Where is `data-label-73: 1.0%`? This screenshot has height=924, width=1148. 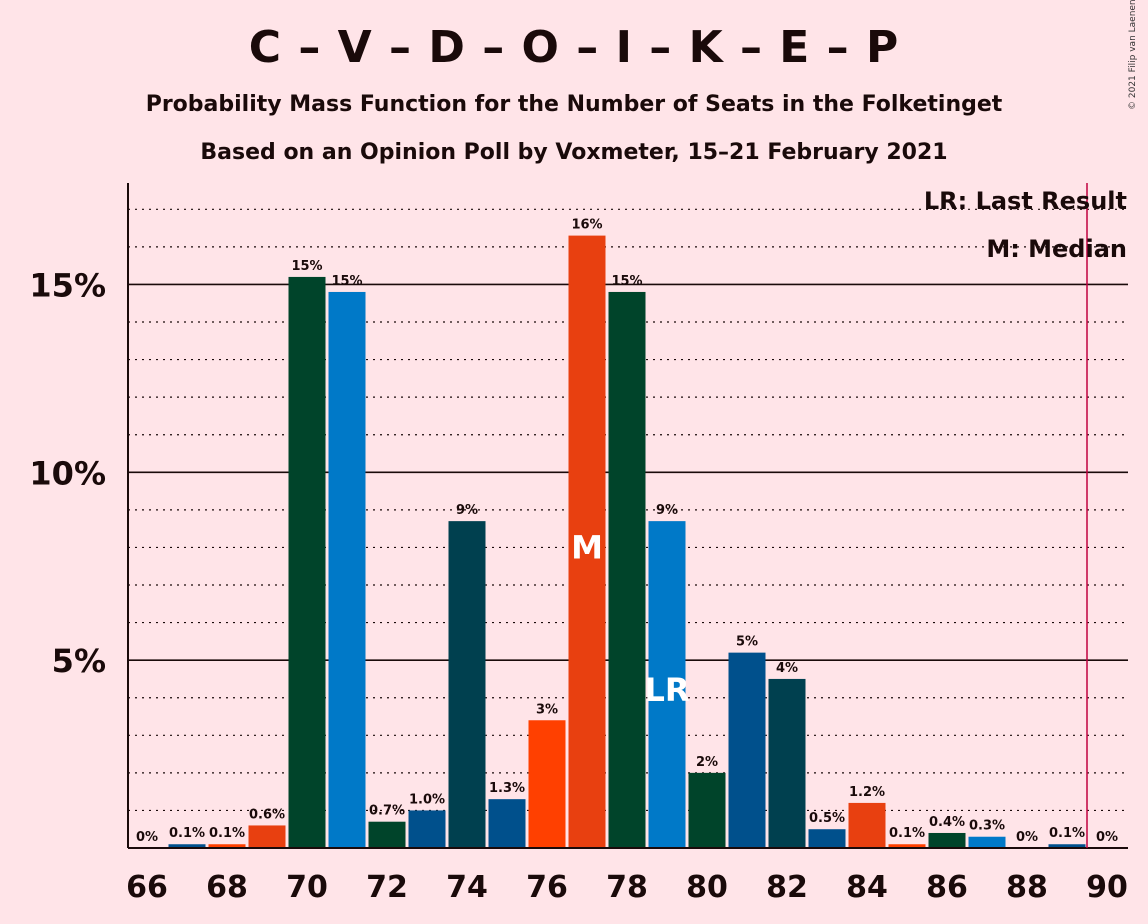
data-label-73: 1.0% is located at coordinates (427, 799).